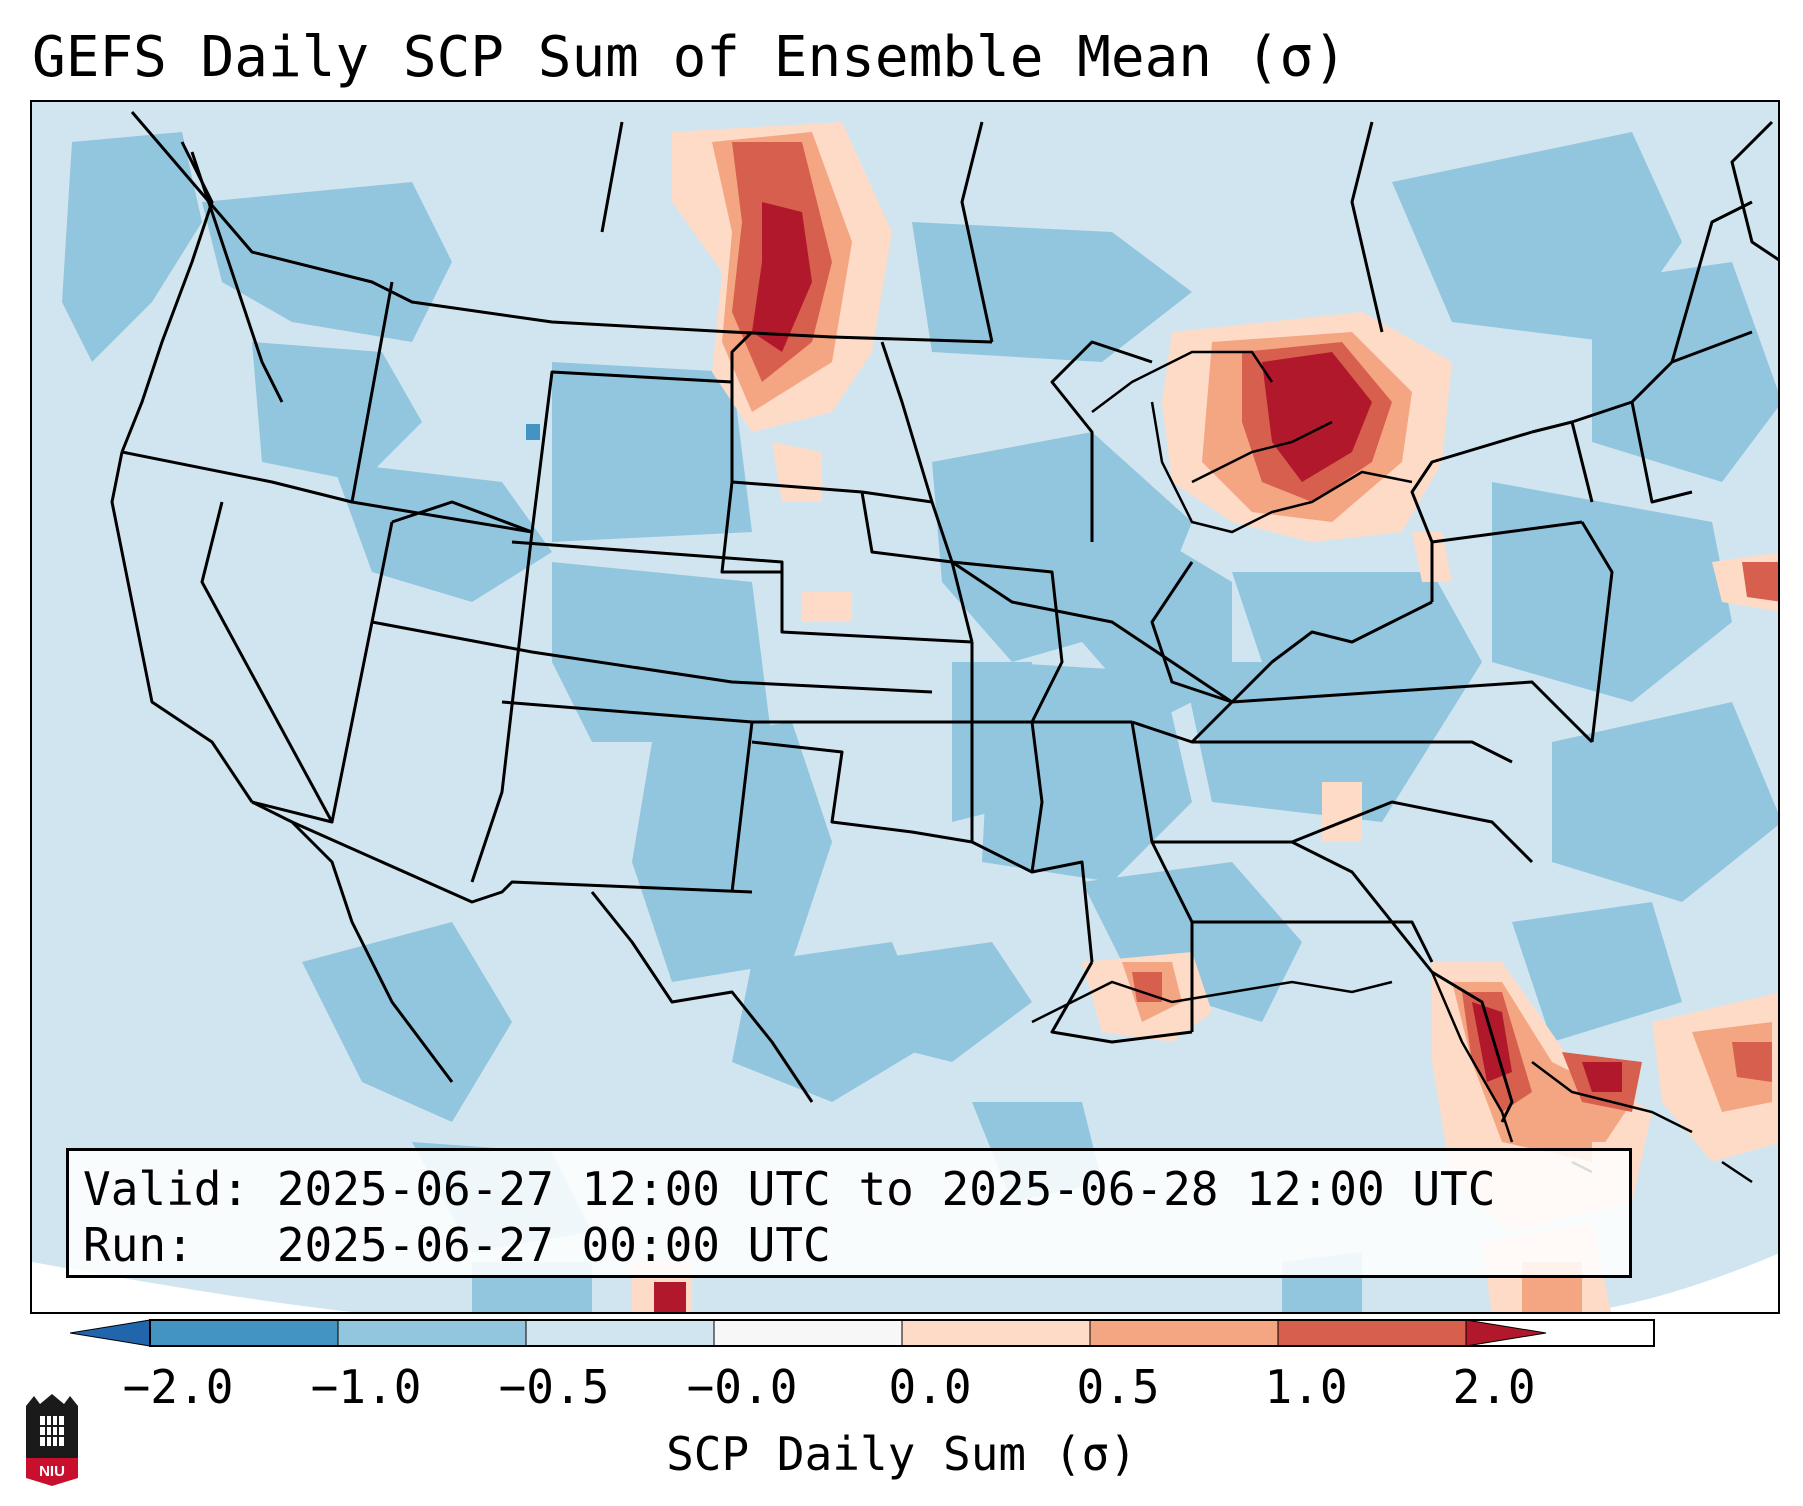  I want to click on tick-label: 1.0, so click(1306, 1387).